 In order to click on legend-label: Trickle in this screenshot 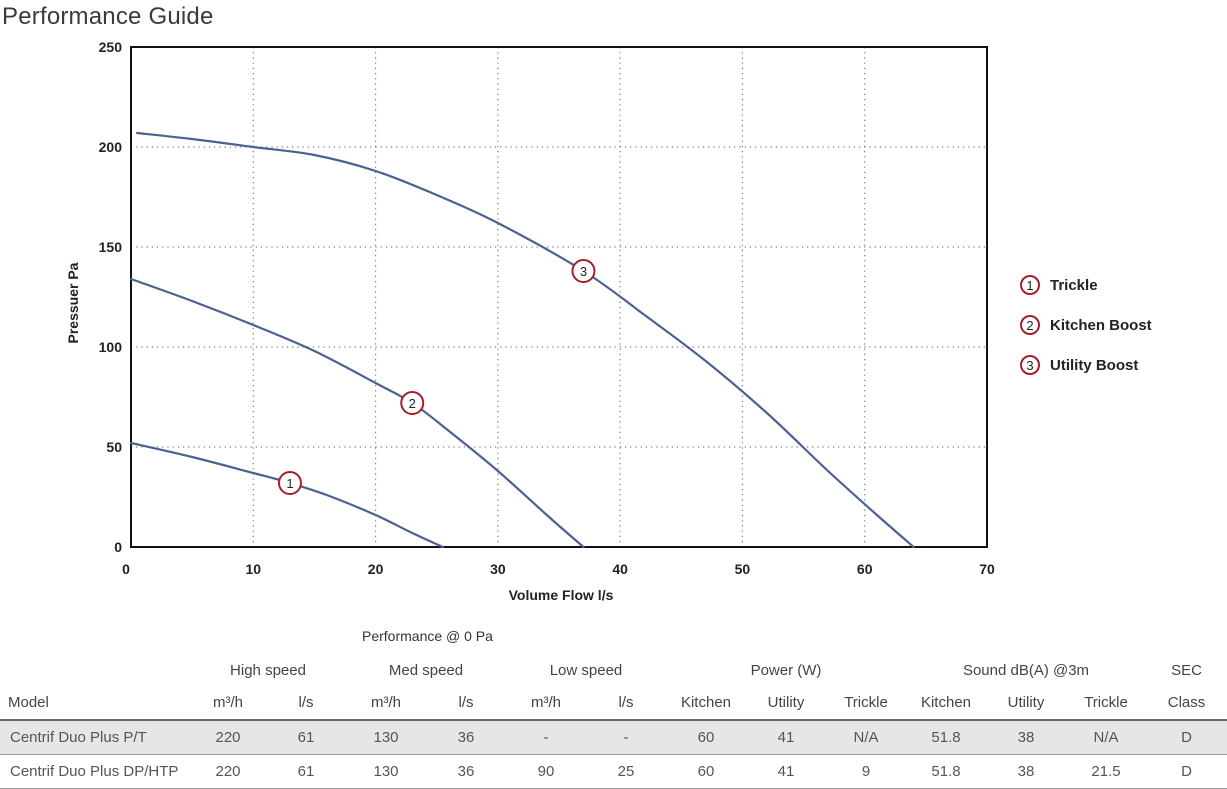, I will do `click(1074, 285)`.